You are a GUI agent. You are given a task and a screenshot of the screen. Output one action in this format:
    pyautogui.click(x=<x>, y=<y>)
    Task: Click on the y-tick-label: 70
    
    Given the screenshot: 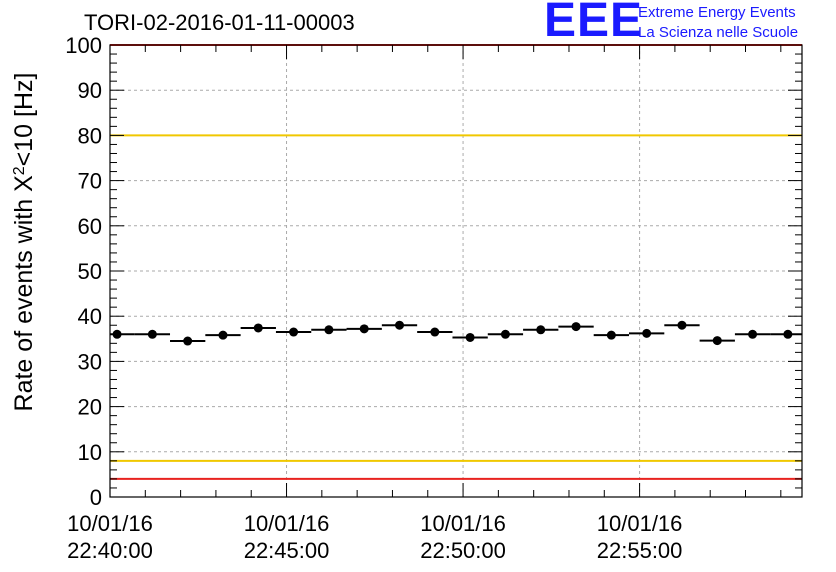 What is the action you would take?
    pyautogui.click(x=90, y=181)
    